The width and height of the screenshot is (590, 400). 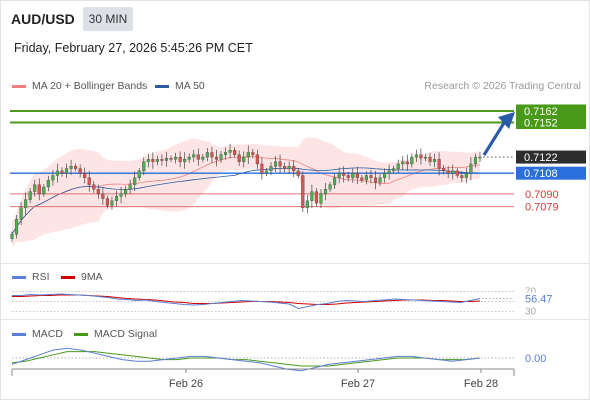 What do you see at coordinates (31, 277) in the screenshot?
I see `legend-rsi: RSI` at bounding box center [31, 277].